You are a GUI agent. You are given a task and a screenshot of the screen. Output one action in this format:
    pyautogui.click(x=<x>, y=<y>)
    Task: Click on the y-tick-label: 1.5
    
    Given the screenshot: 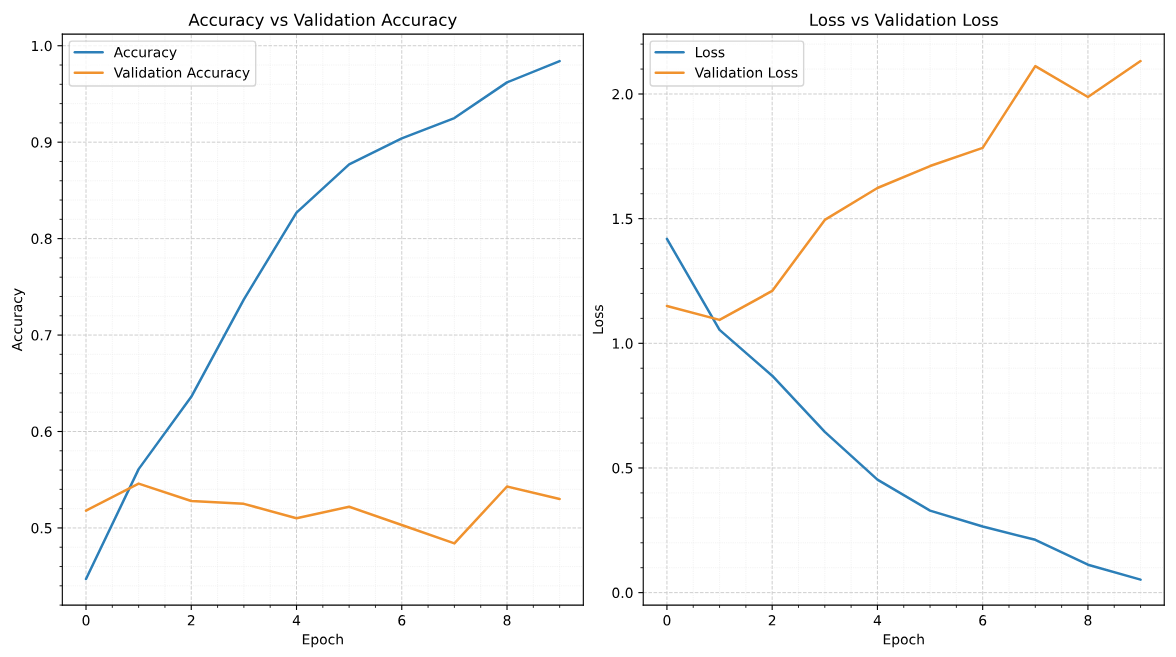 What is the action you would take?
    pyautogui.click(x=622, y=219)
    